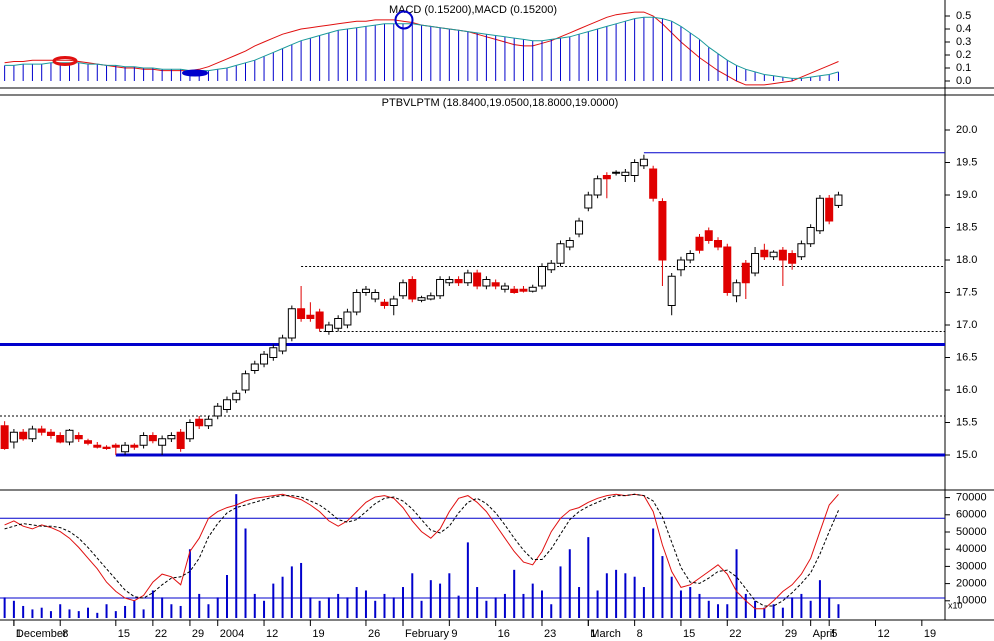 The height and width of the screenshot is (641, 994). Describe the element at coordinates (971, 515) in the screenshot. I see `y-tick-label: 60000` at that location.